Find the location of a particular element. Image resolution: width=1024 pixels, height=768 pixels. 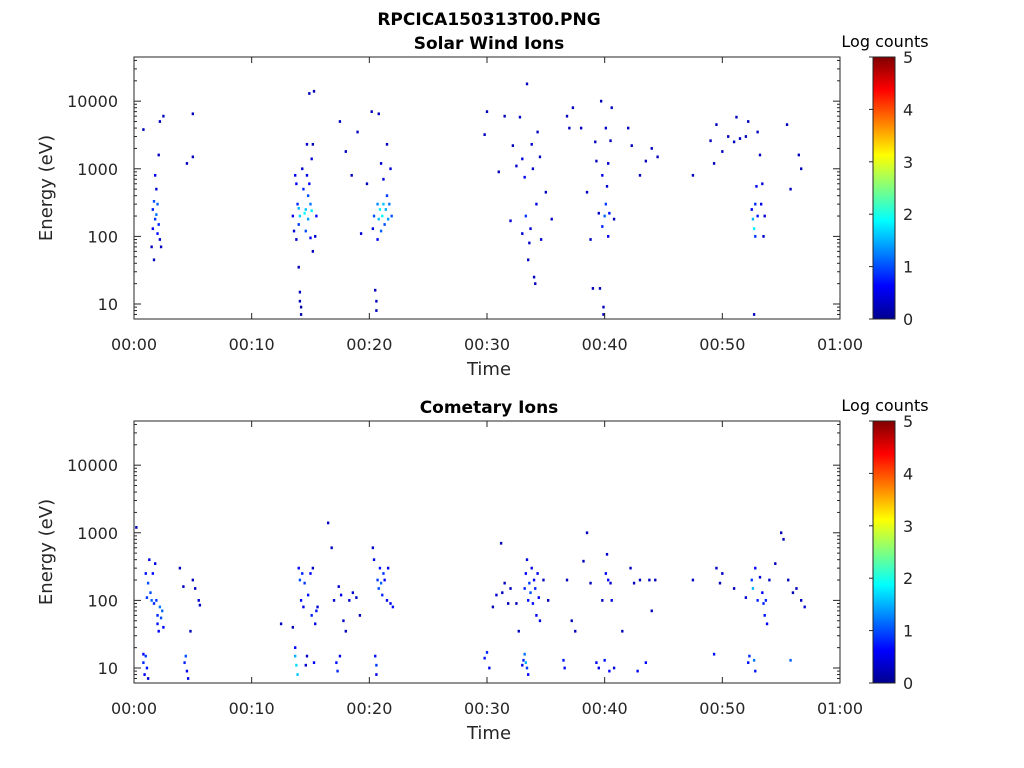

y-tick-label: 1000 is located at coordinates (97, 533).